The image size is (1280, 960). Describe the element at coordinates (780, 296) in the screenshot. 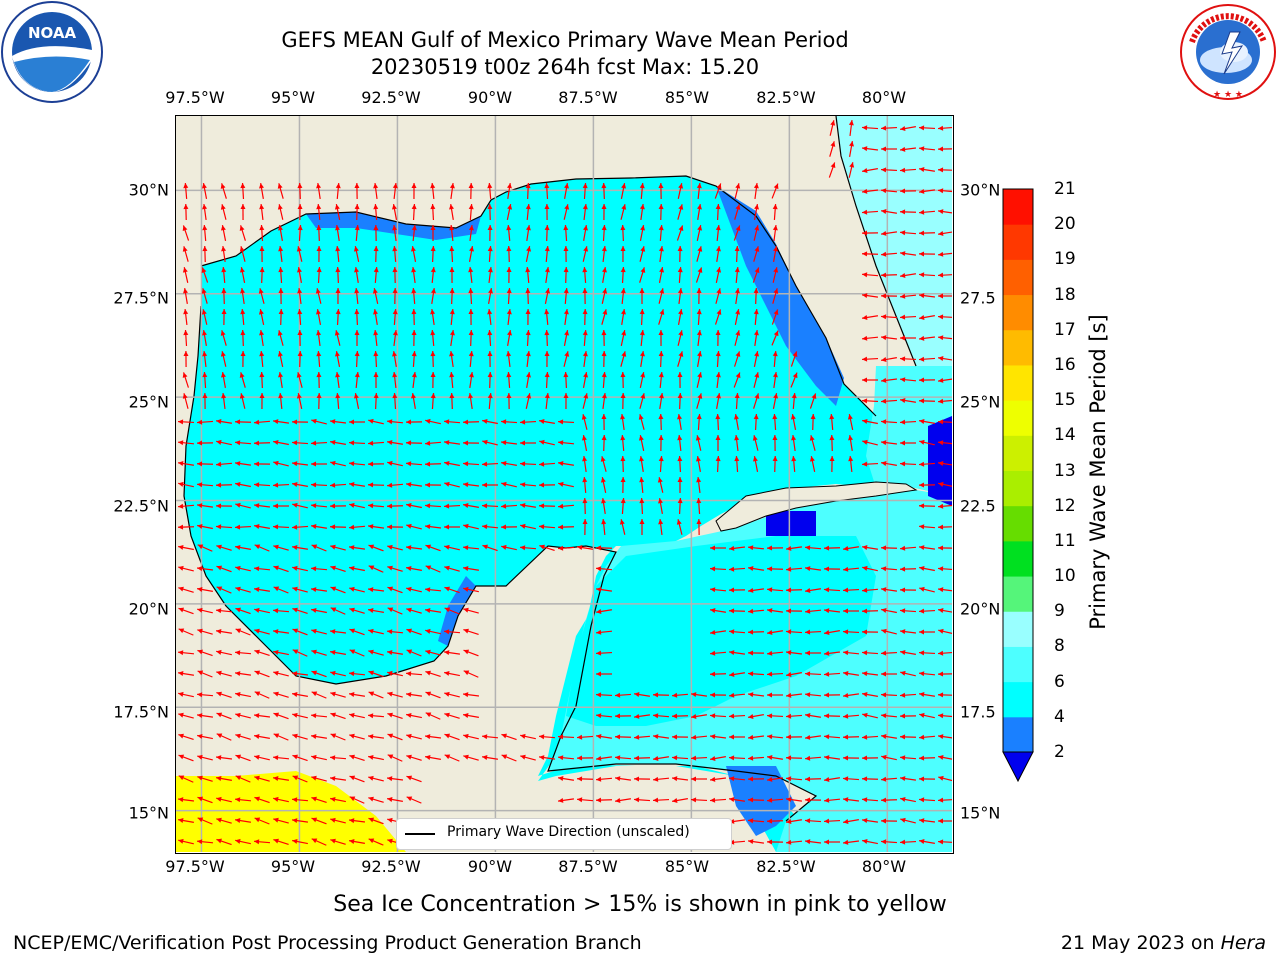

I see `florida-shelf` at that location.